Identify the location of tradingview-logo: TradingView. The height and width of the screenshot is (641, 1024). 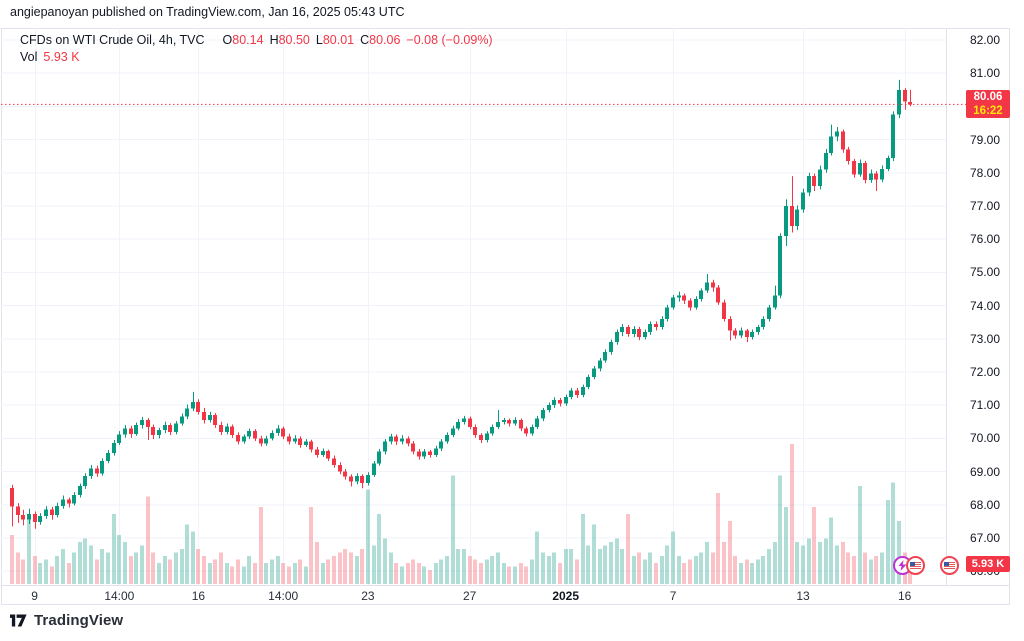
(66, 620).